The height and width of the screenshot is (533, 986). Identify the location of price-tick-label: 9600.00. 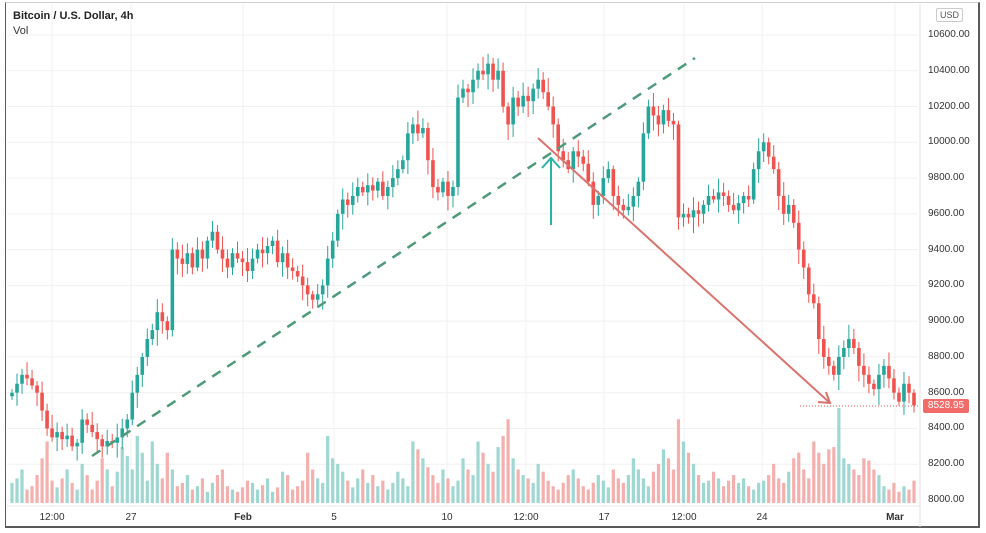
(946, 213).